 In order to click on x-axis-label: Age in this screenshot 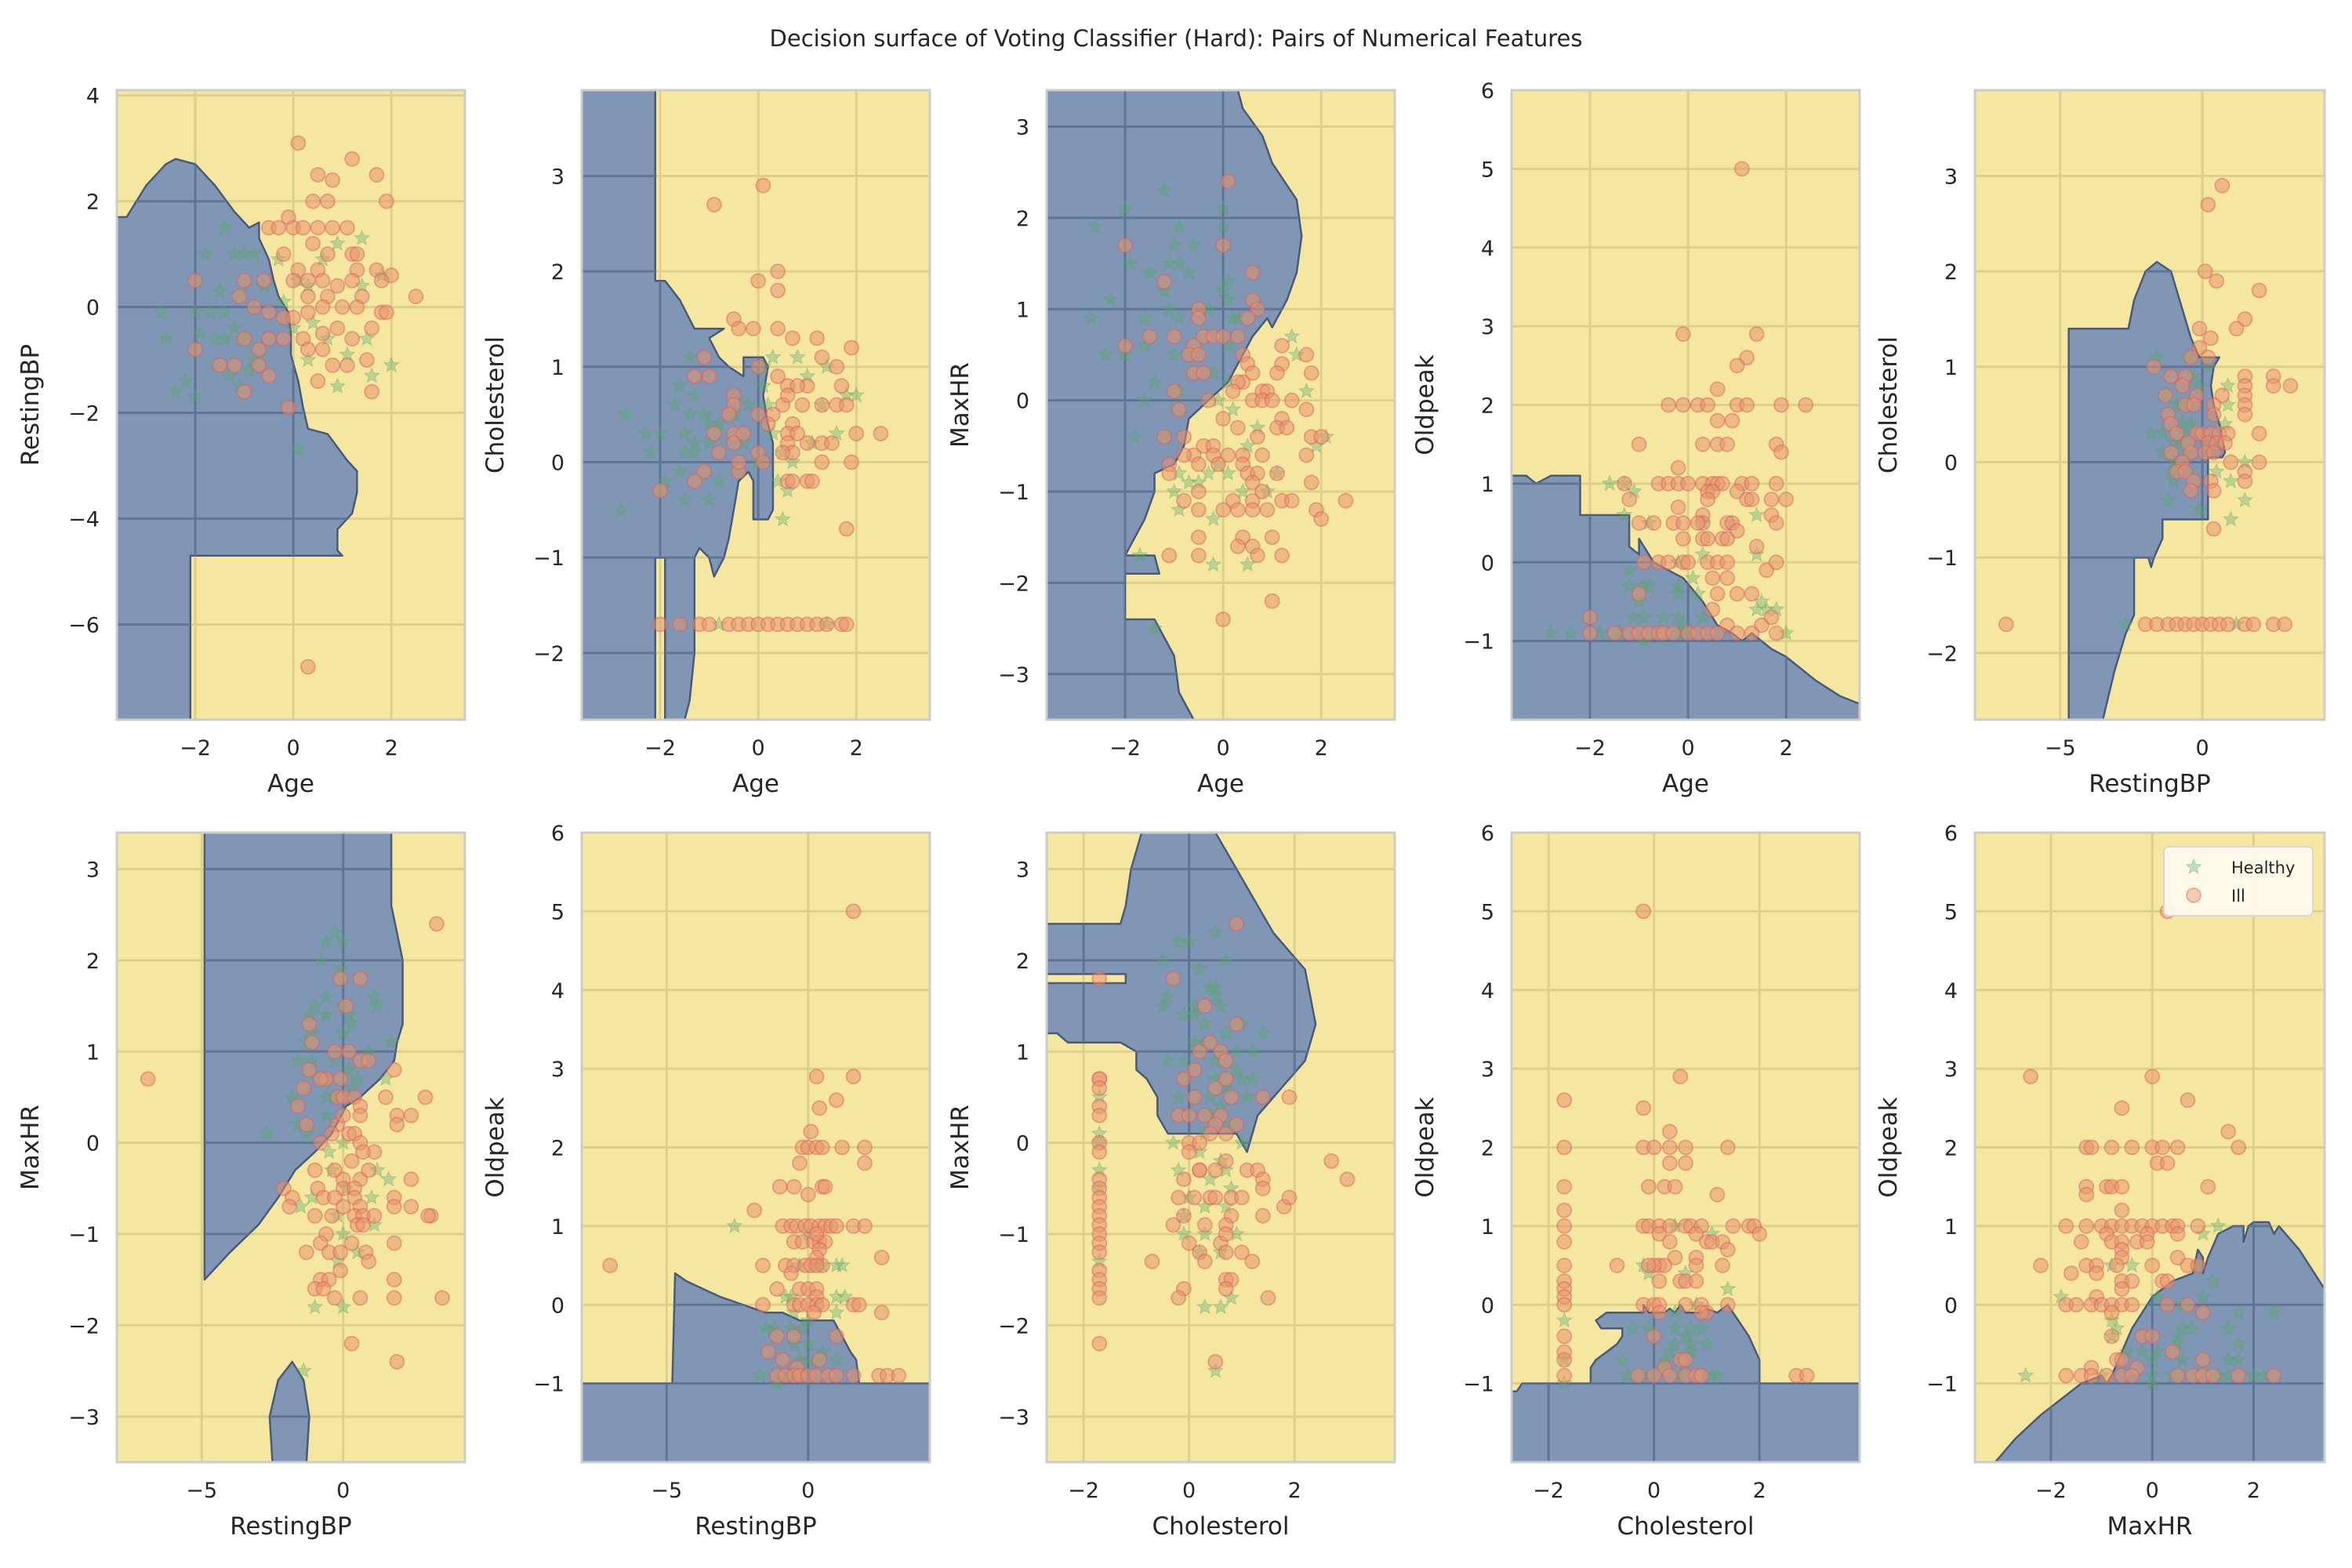, I will do `click(755, 784)`.